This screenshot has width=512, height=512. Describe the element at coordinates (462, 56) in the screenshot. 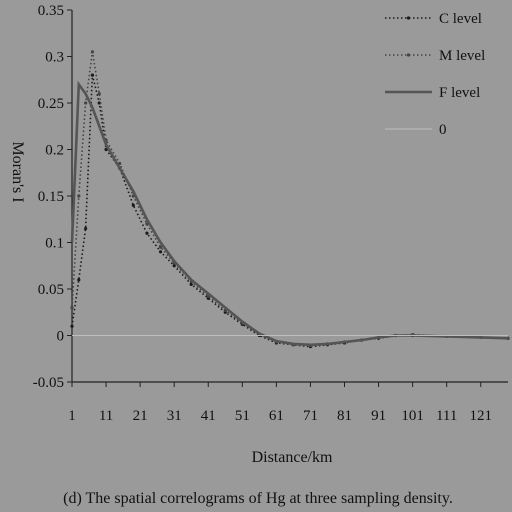

I see `legend-label: M level` at that location.